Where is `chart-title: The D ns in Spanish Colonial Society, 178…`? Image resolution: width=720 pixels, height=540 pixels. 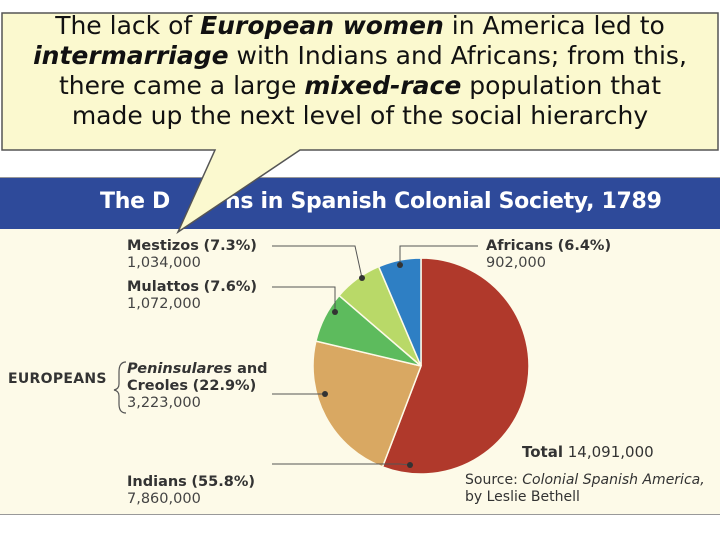
chart-title: The D ns in Spanish Colonial Society, 178… is located at coordinates (381, 201).